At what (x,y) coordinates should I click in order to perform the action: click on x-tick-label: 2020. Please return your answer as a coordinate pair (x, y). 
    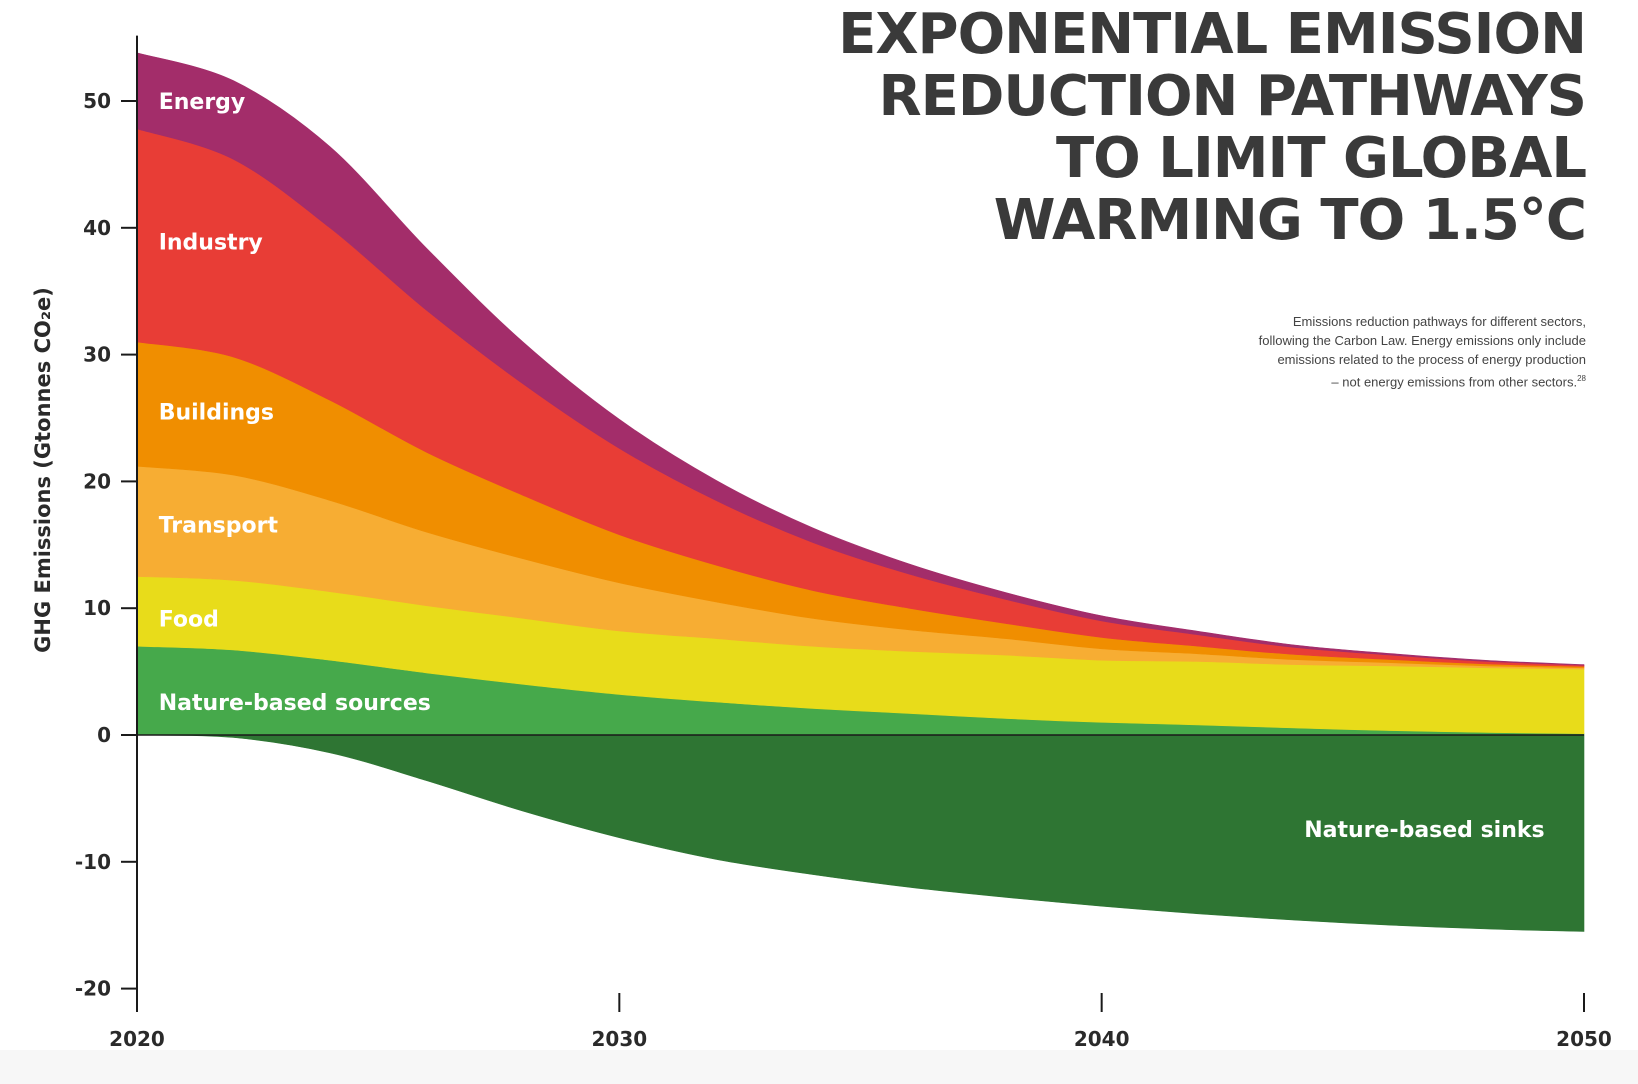
    Looking at the image, I should click on (137, 1039).